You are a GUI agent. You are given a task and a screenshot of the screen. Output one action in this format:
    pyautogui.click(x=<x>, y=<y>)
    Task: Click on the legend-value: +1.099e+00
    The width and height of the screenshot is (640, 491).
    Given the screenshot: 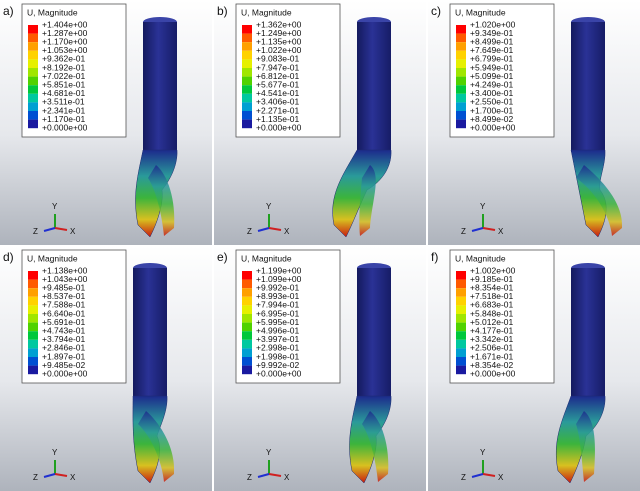 What is the action you would take?
    pyautogui.click(x=279, y=279)
    